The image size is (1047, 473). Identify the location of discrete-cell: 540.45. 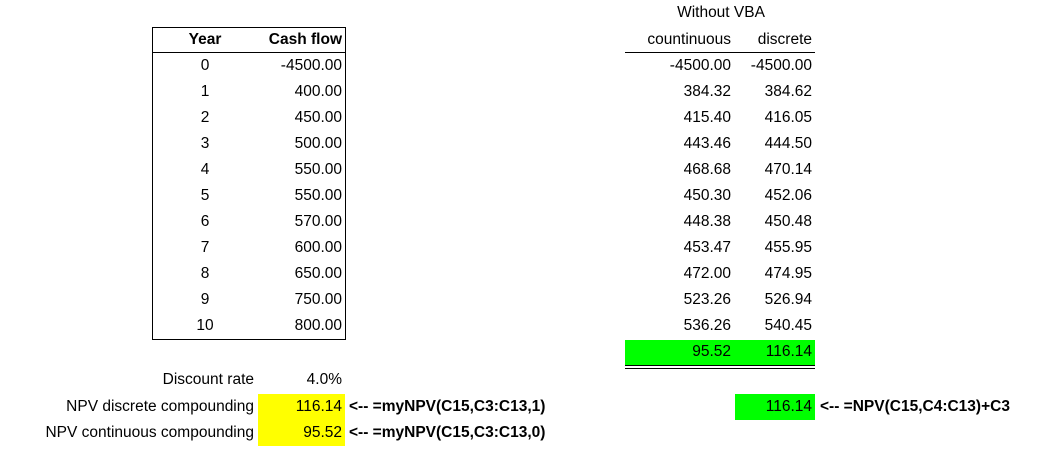
(788, 325).